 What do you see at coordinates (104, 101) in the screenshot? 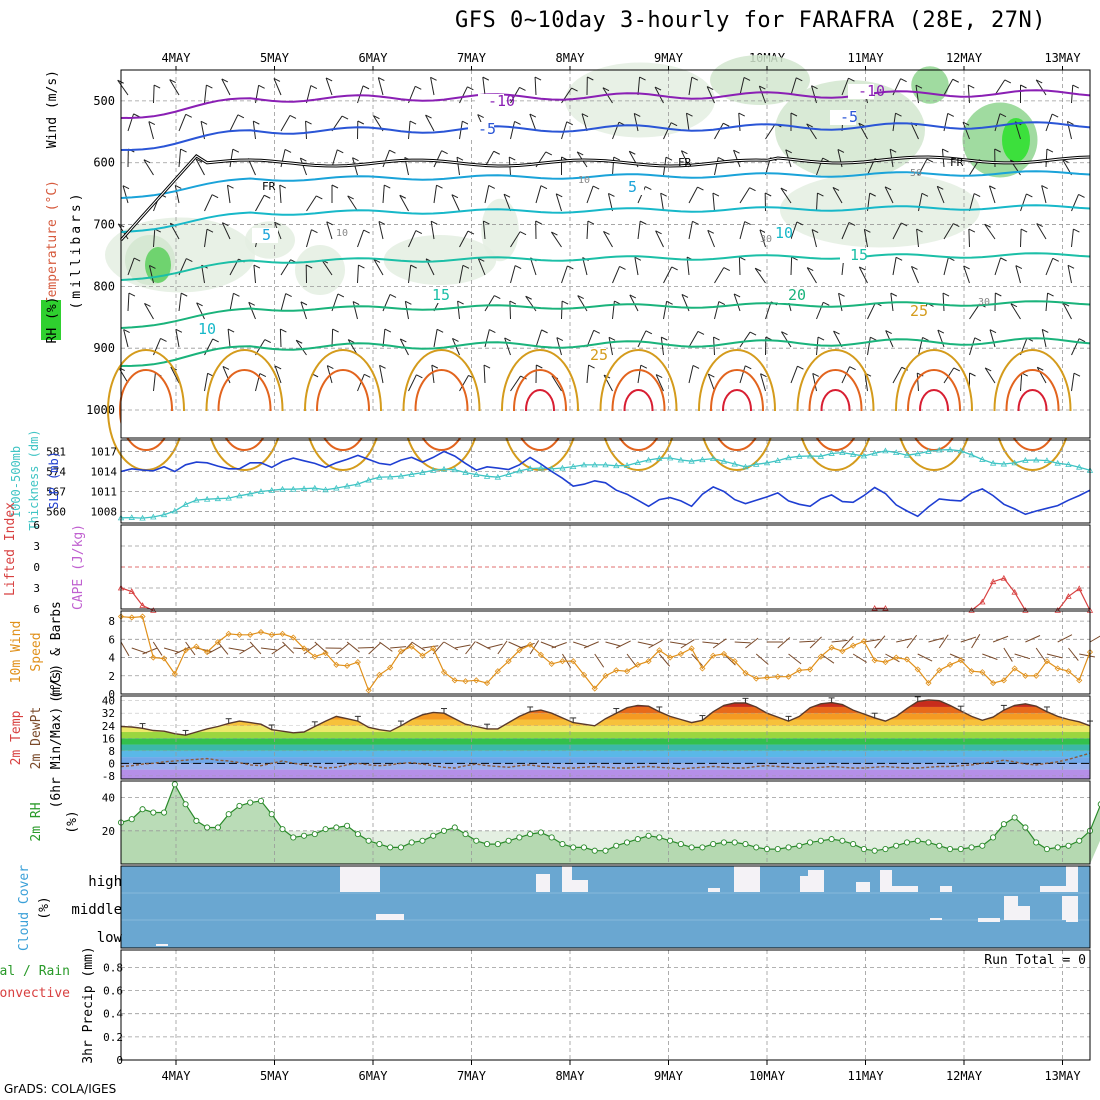
I see `y-tick-label: 500` at bounding box center [104, 101].